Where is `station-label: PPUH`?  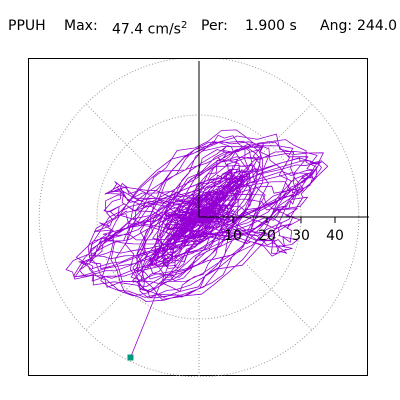
station-label: PPUH is located at coordinates (27, 26).